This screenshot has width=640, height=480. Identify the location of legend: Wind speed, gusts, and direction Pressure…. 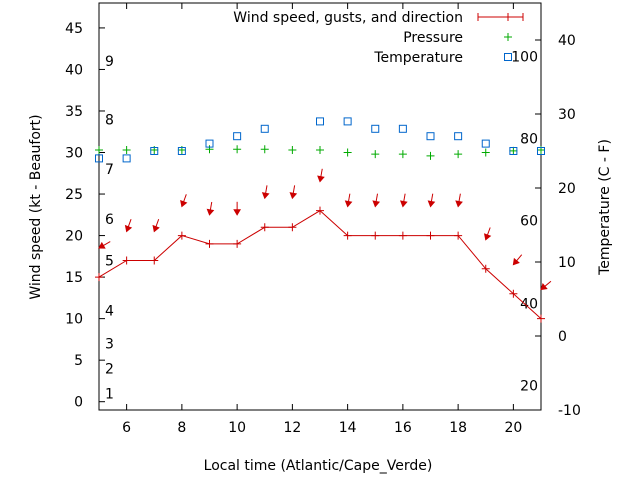
(378, 38).